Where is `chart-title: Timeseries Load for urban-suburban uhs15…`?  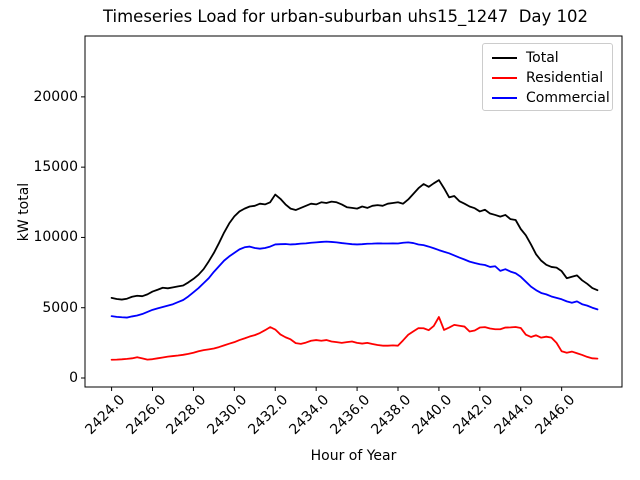 chart-title: Timeseries Load for urban-suburban uhs15… is located at coordinates (345, 16).